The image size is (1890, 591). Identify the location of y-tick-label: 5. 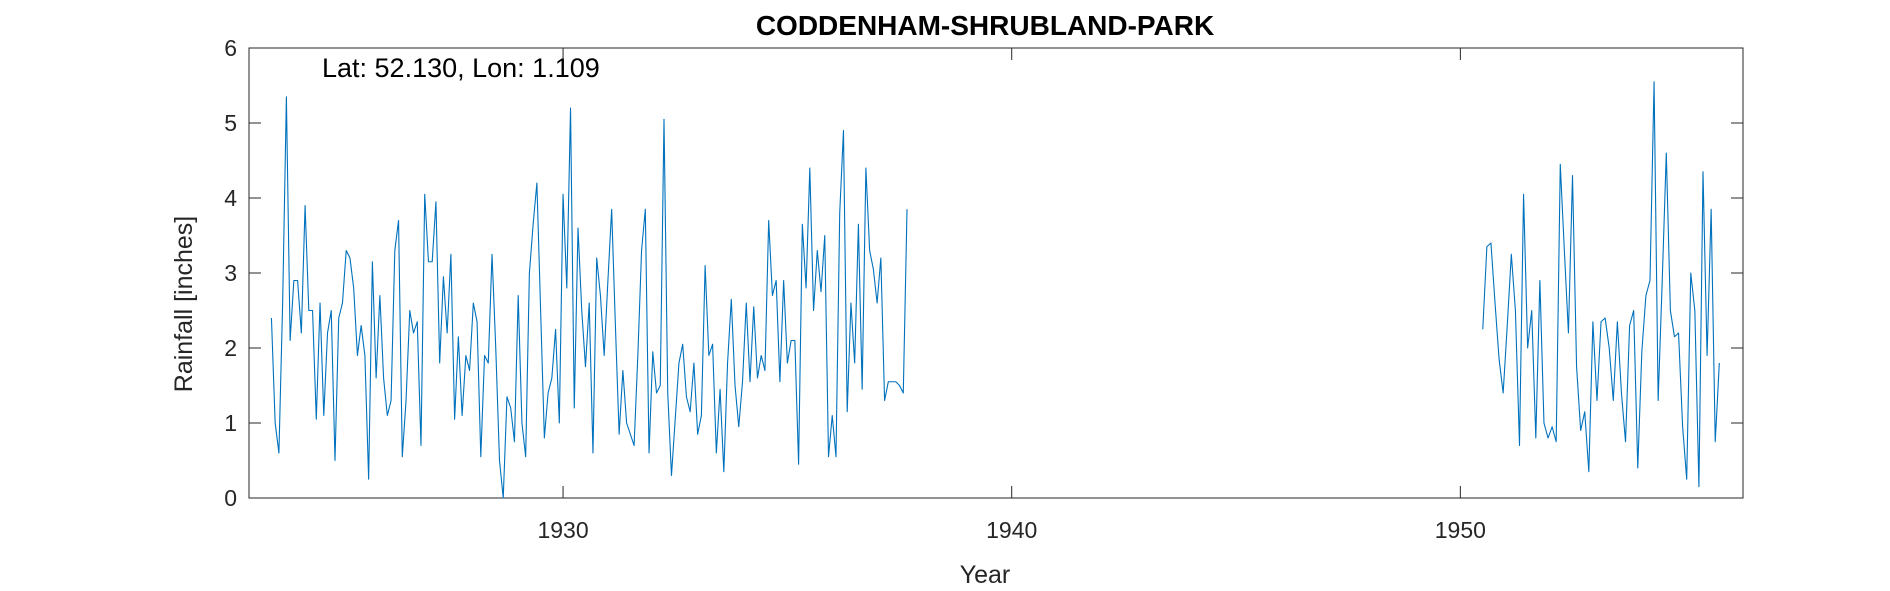
(230, 123).